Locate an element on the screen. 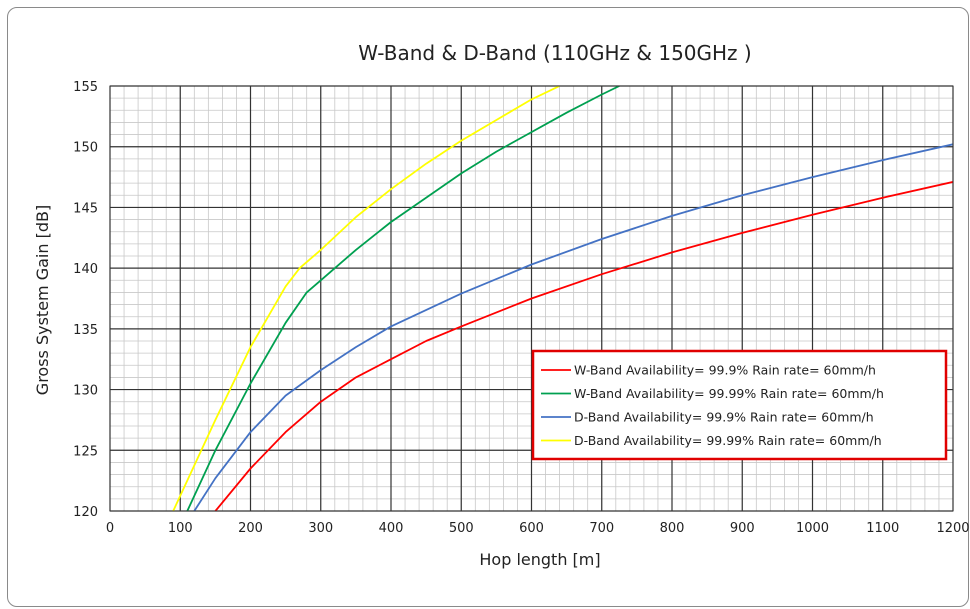 The height and width of the screenshot is (609, 970). x-tick-label: 400 is located at coordinates (391, 528).